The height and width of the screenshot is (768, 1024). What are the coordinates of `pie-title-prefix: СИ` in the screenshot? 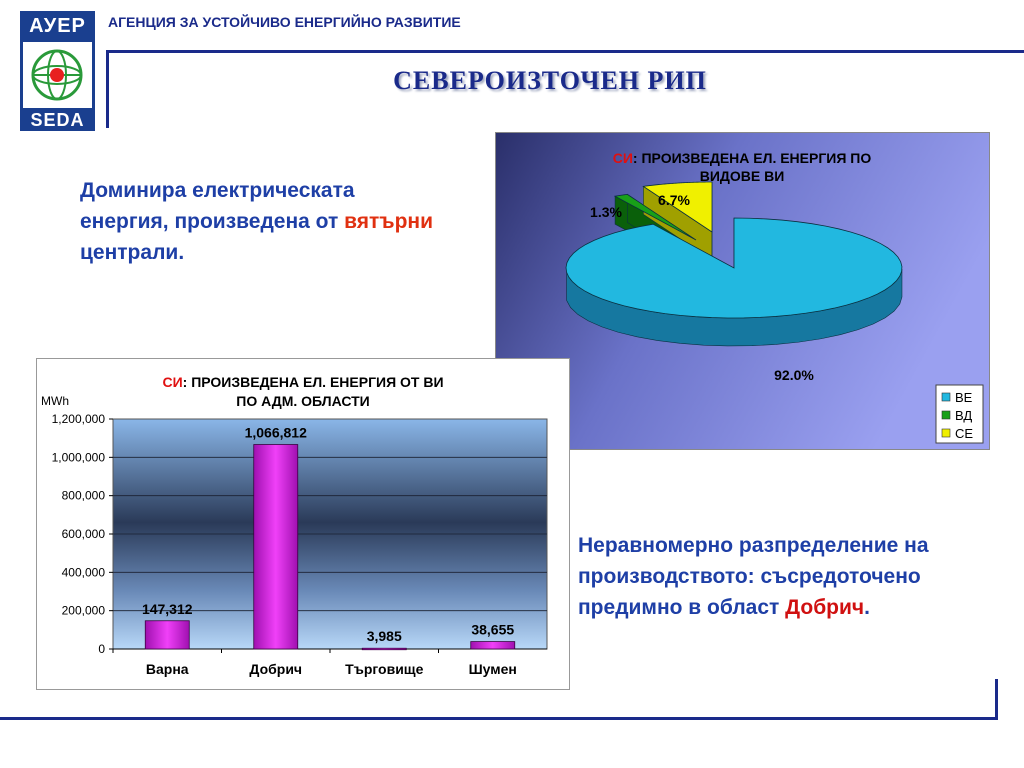 It's located at (623, 158).